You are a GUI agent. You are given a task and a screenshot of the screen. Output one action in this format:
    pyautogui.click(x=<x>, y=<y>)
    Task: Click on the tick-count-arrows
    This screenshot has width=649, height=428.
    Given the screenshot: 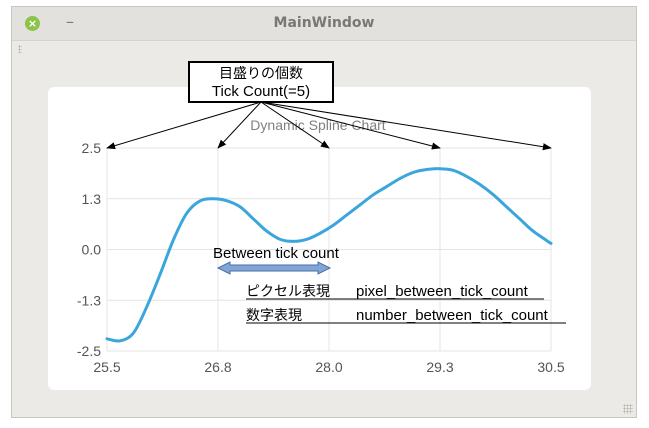 What is the action you would take?
    pyautogui.click(x=329, y=126)
    